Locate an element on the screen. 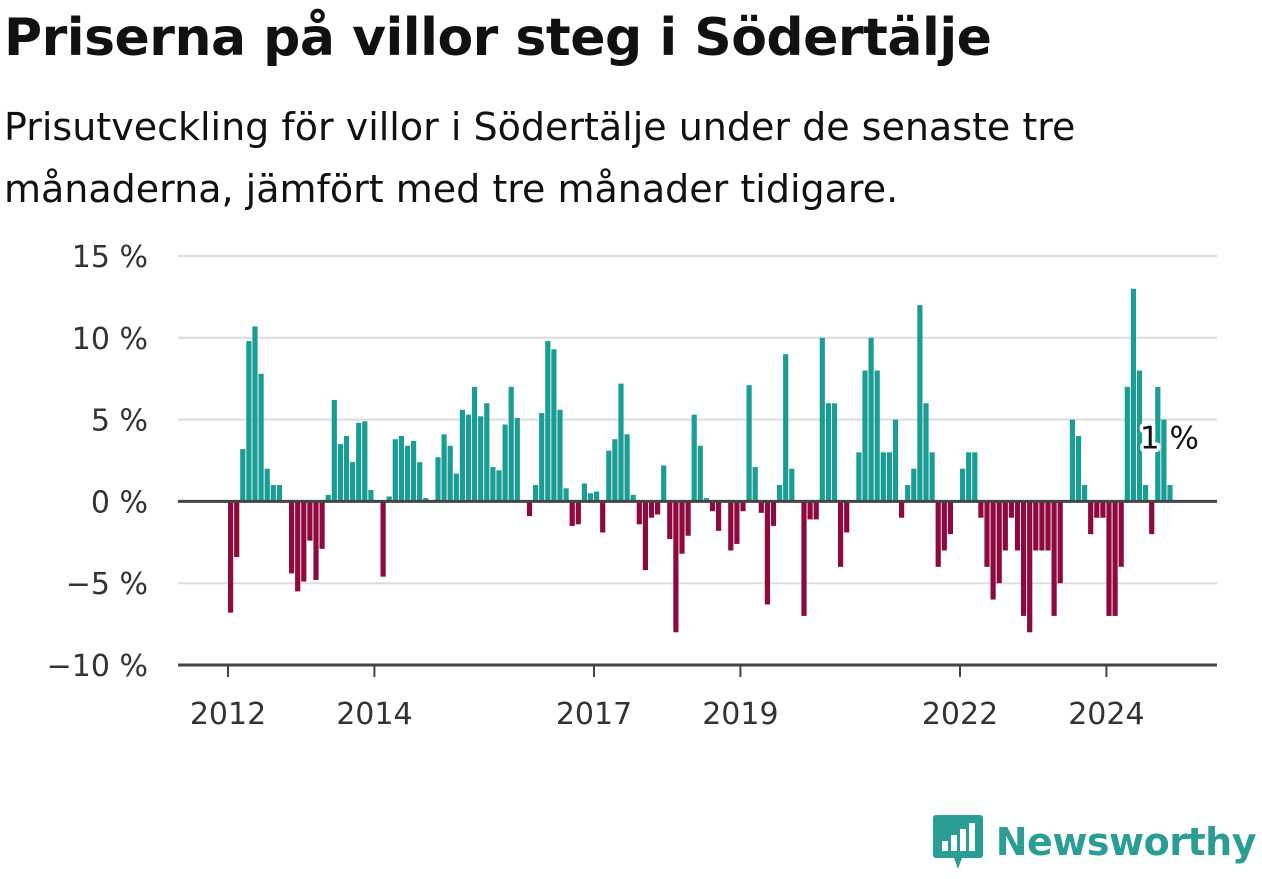 This screenshot has width=1262, height=879. y-tick-label: 10 % is located at coordinates (110, 339).